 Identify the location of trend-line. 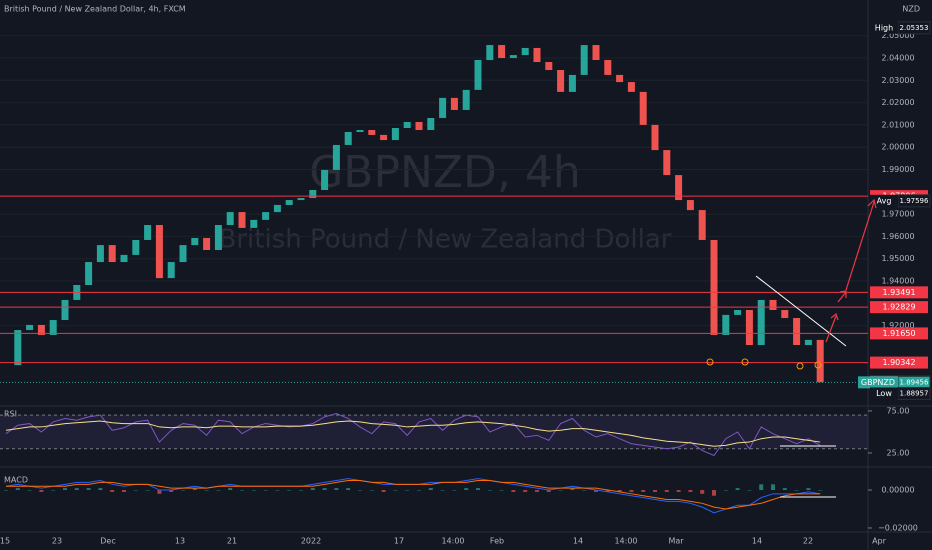
(801, 311).